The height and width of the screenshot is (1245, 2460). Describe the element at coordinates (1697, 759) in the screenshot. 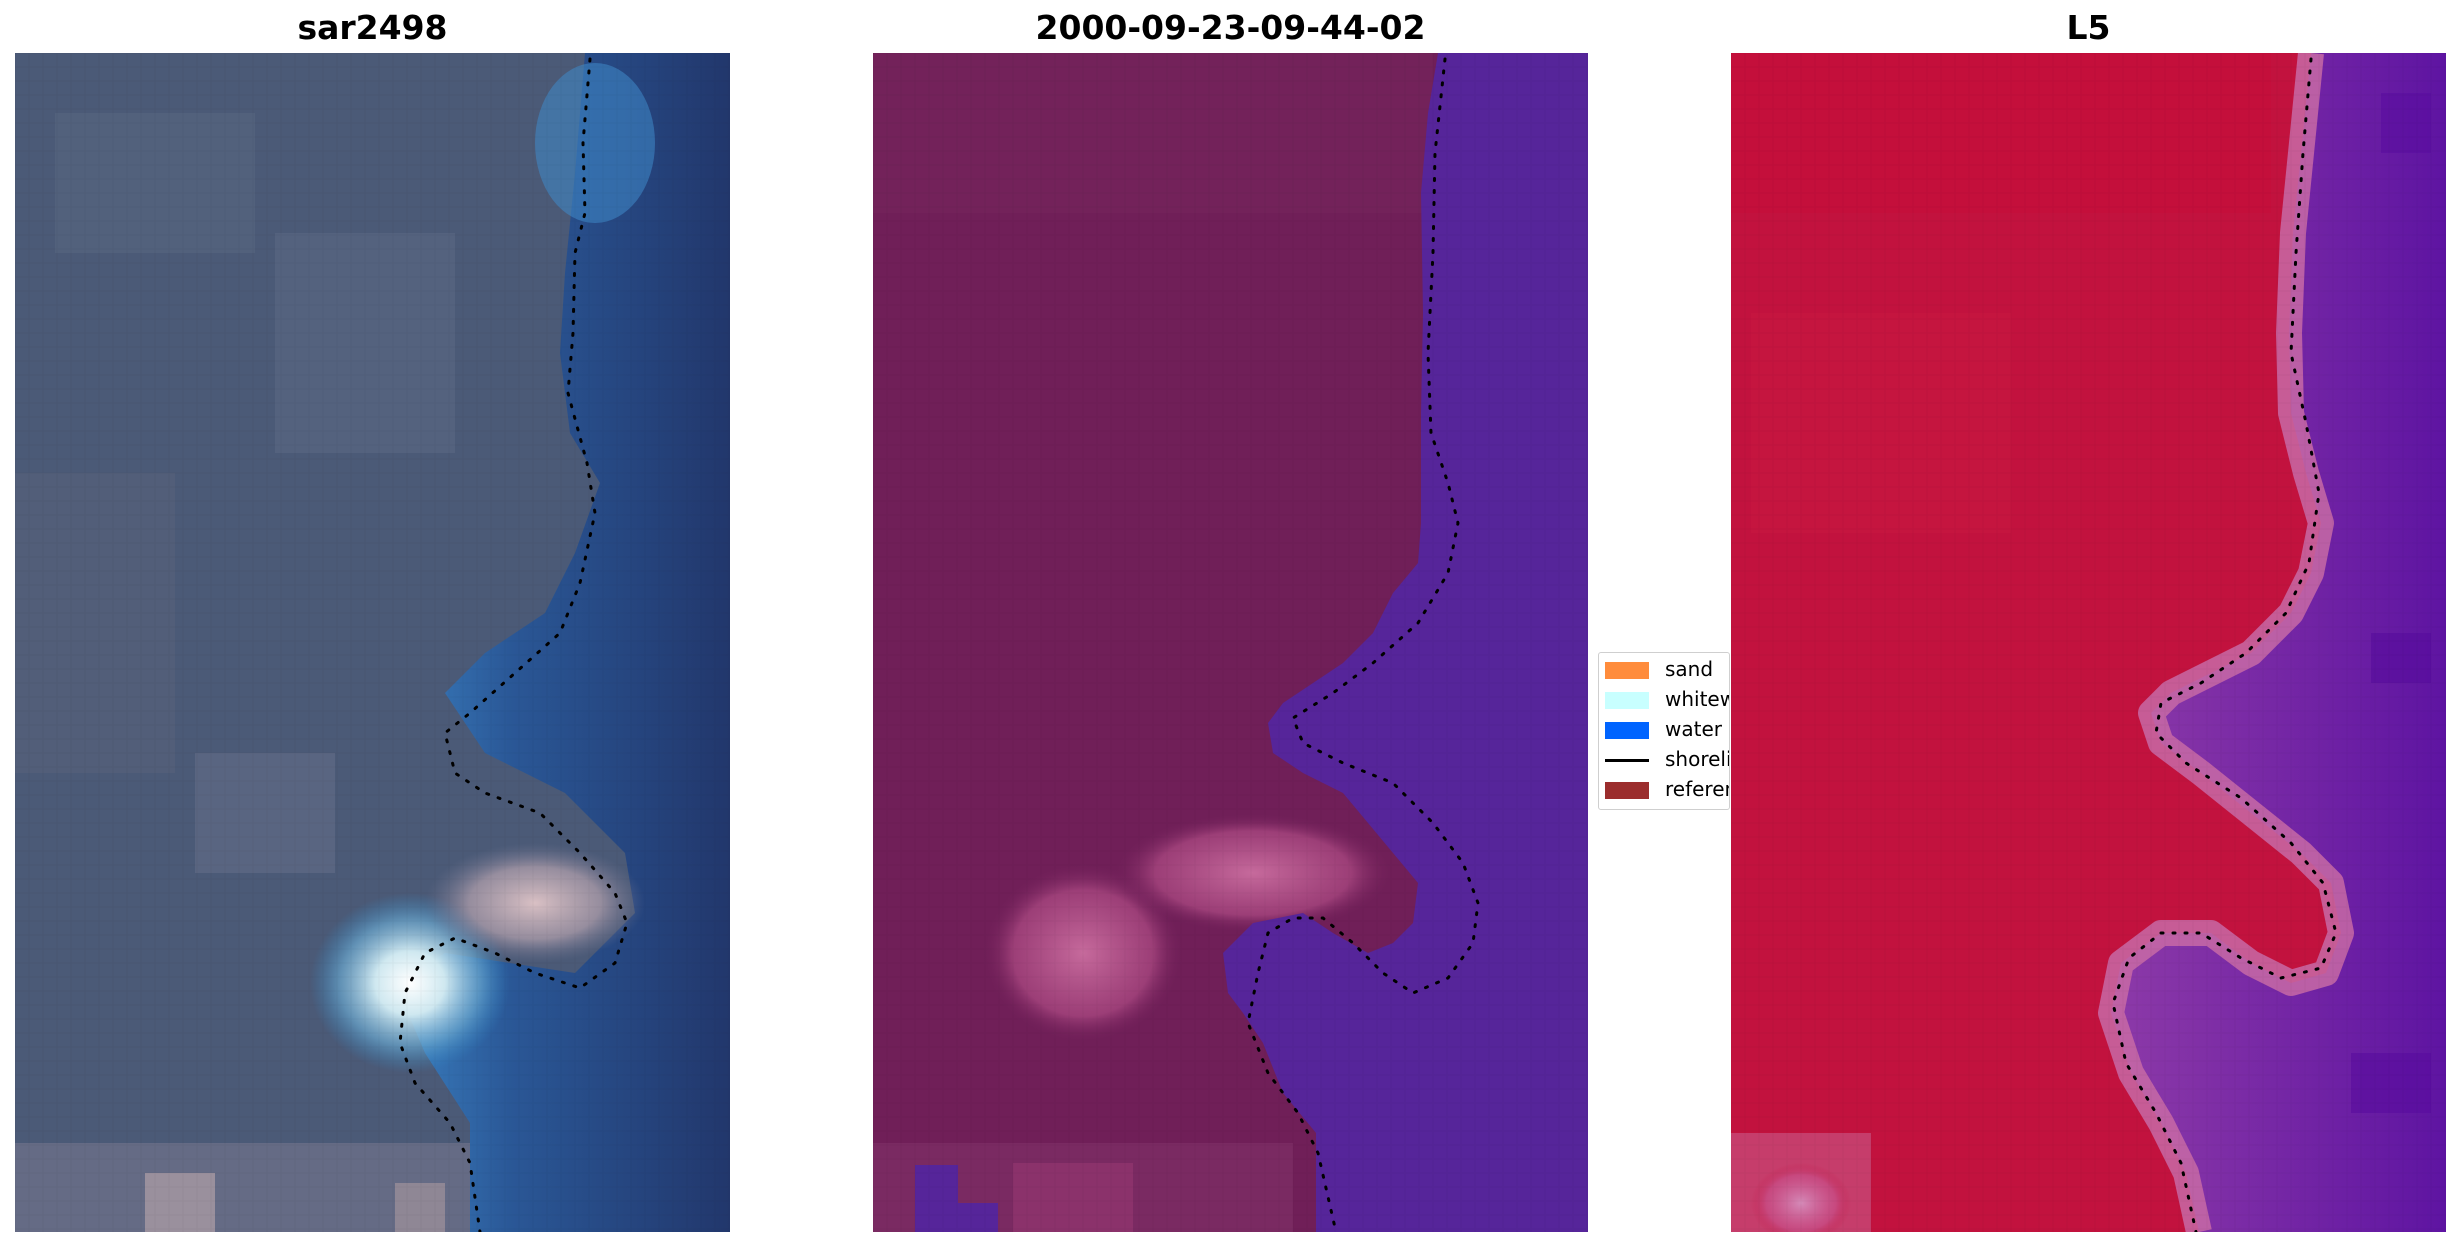

I see `legend-label: shoreline` at that location.